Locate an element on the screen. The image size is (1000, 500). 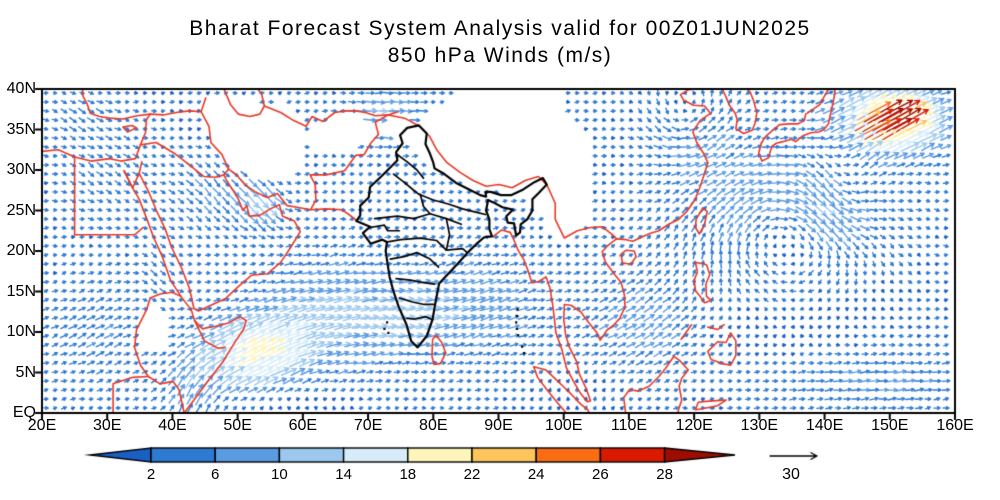
colorbar-label: 18 is located at coordinates (408, 474).